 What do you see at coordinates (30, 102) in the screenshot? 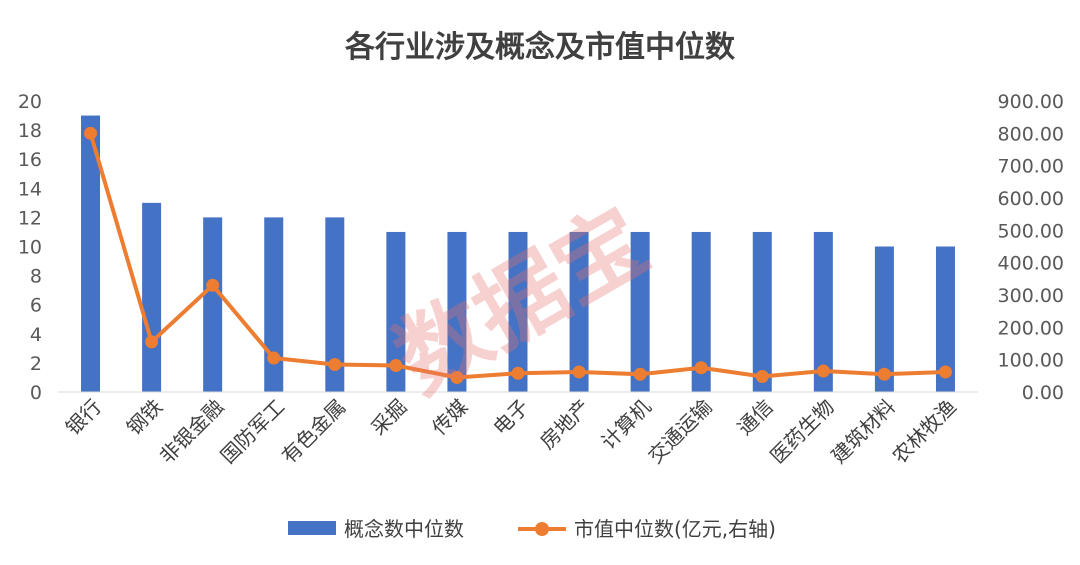
I see `left-axis-tick-label: 20` at bounding box center [30, 102].